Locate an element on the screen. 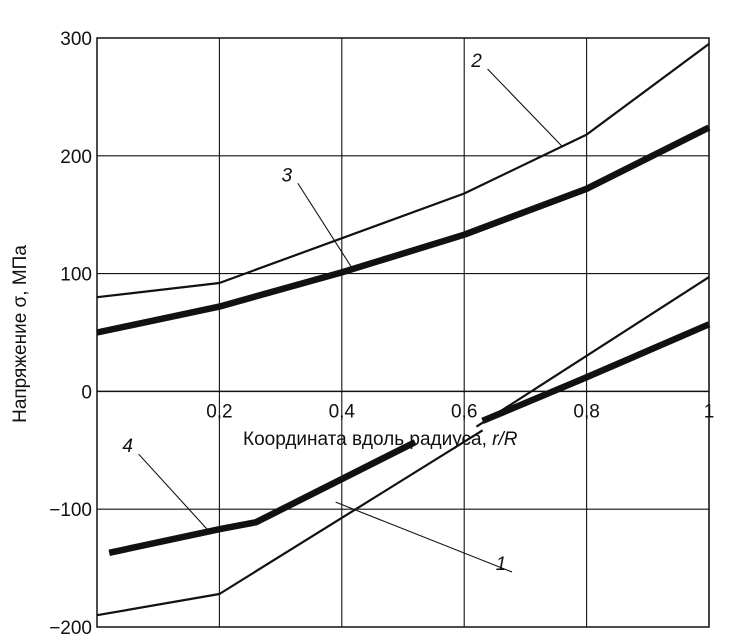 This screenshot has height=643, width=731. y-axis-label: Напряжение σ, МПа is located at coordinates (20, 334).